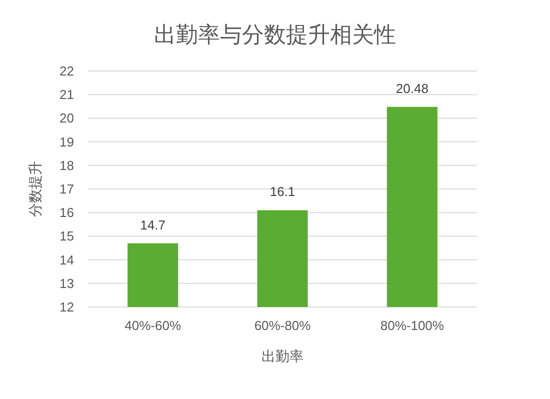  What do you see at coordinates (67, 212) in the screenshot?
I see `y-tick-label: 16` at bounding box center [67, 212].